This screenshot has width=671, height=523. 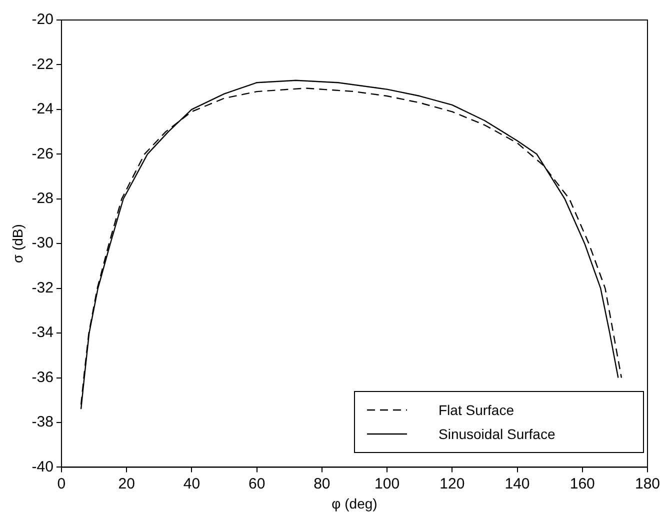 What do you see at coordinates (43, 19) in the screenshot?
I see `y-tick-label: -20` at bounding box center [43, 19].